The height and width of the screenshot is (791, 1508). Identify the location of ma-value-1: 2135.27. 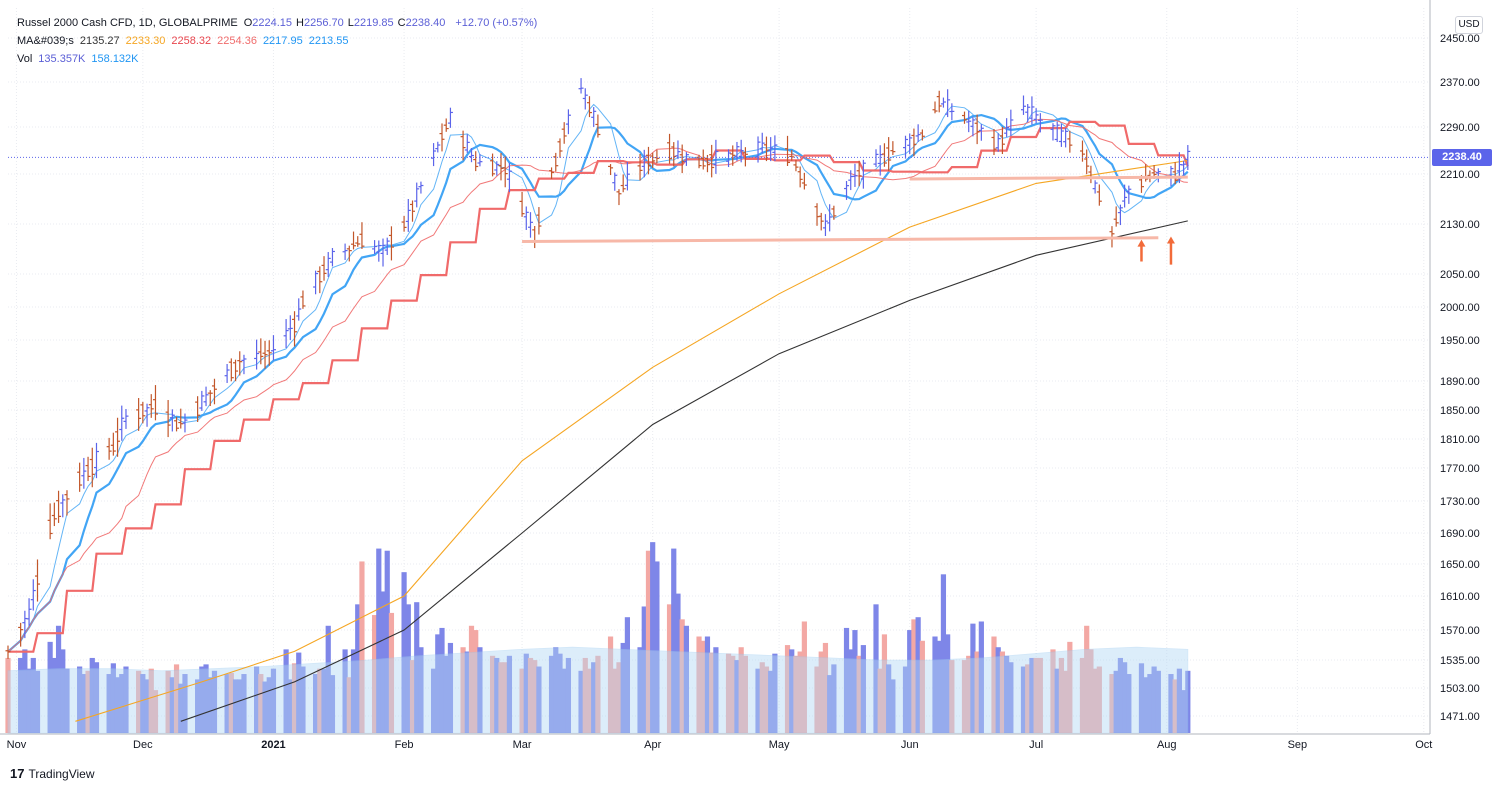
(99, 41).